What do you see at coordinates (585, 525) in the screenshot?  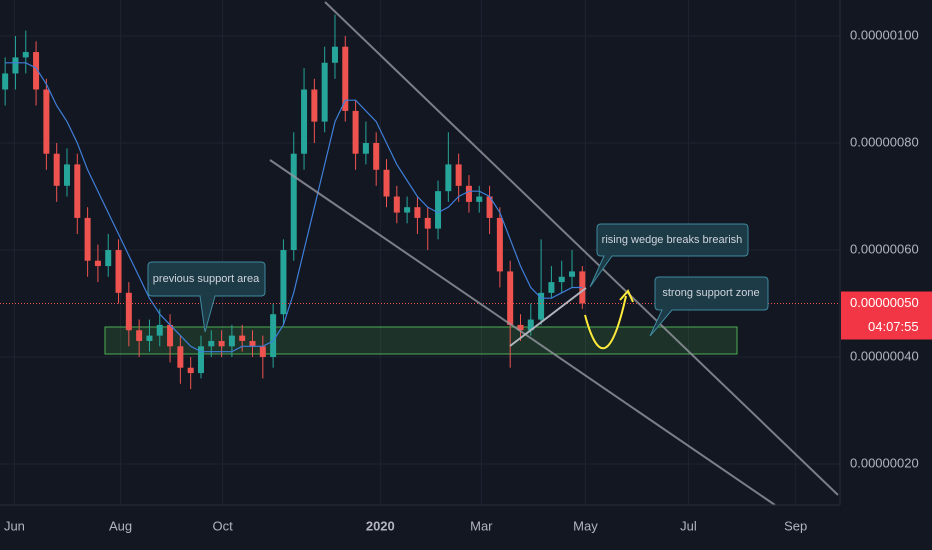 I see `x-tick-label: May` at bounding box center [585, 525].